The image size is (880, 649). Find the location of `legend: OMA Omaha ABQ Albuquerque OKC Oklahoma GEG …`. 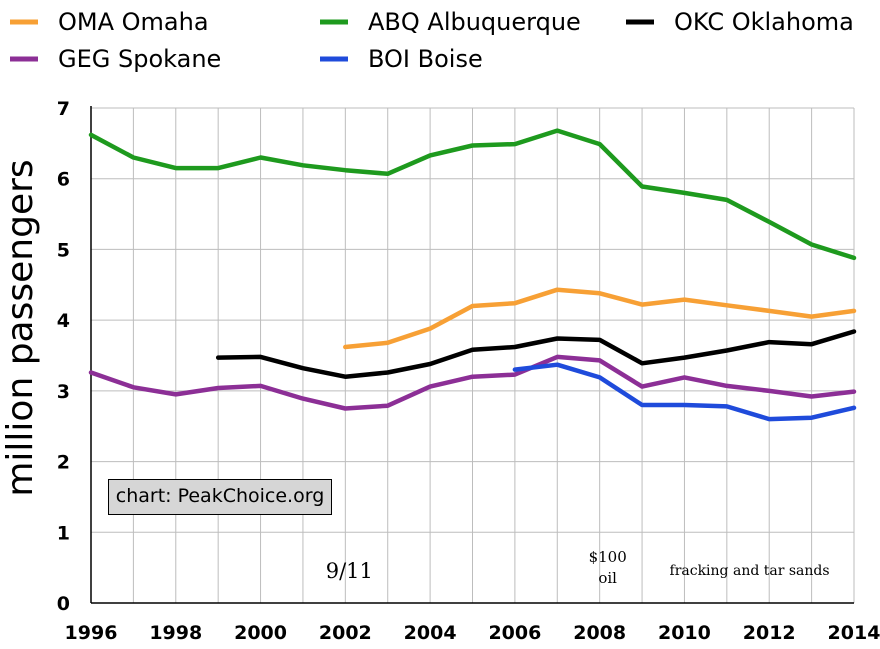

legend: OMA Omaha ABQ Albuquerque OKC Oklahoma GEG … is located at coordinates (432, 40).